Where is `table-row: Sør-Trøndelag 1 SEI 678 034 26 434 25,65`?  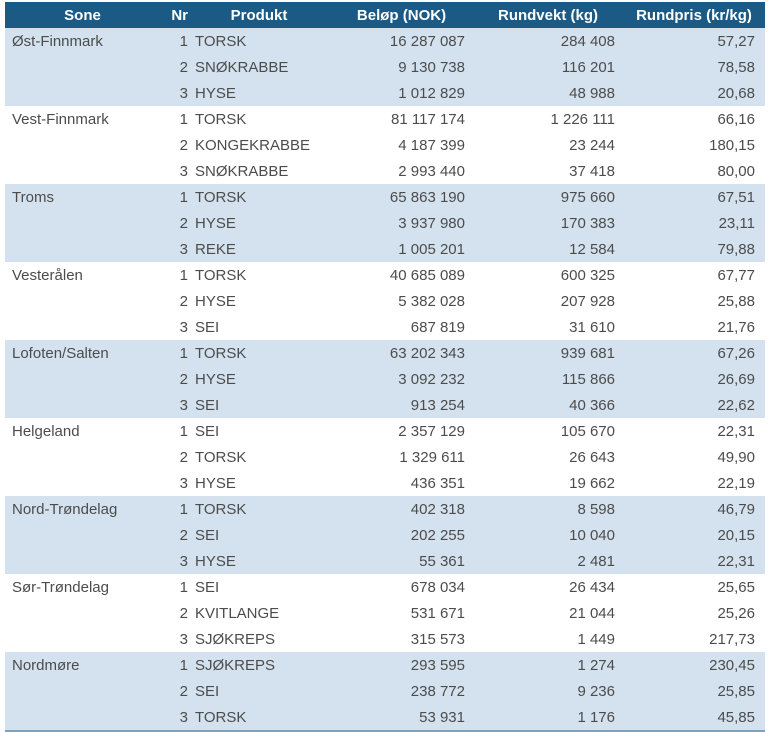 table-row: Sør-Trøndelag 1 SEI 678 034 26 434 25,65 is located at coordinates (385, 587).